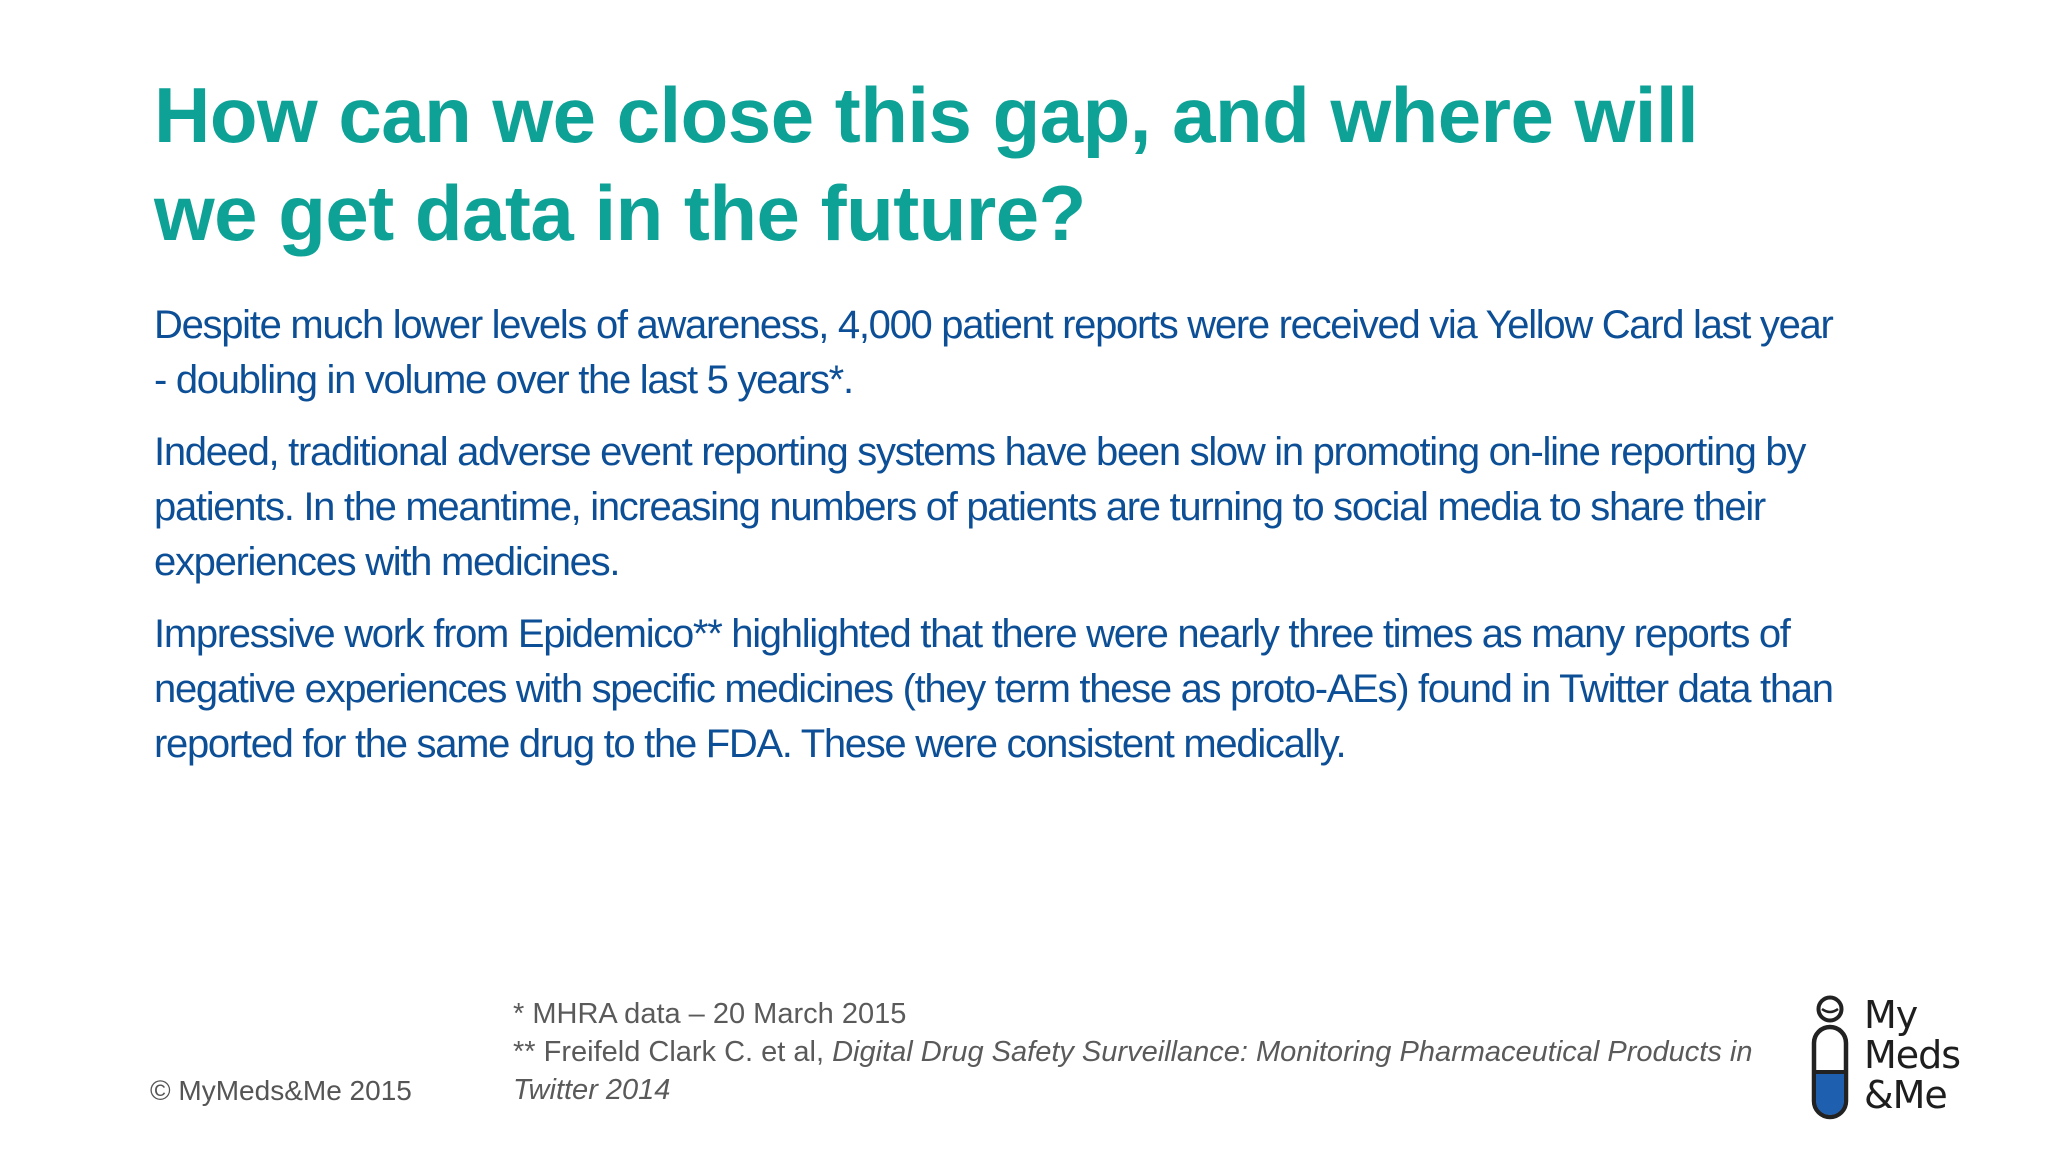 The width and height of the screenshot is (2048, 1152). I want to click on footnote-freifeld-authors: ** Freifeld Clark C. et al,, so click(673, 1052).